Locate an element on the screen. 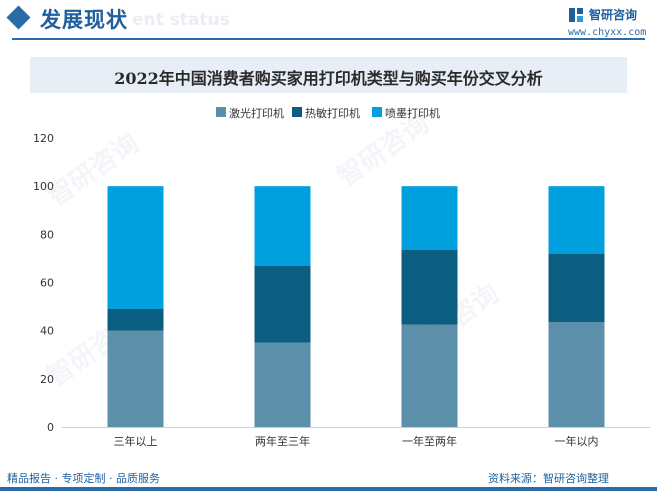 The image size is (657, 491). legend-swatch-thermal is located at coordinates (297, 112).